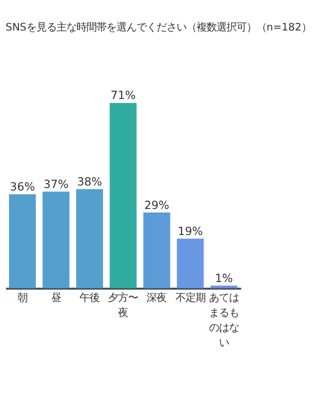  What do you see at coordinates (223, 321) in the screenshot?
I see `x-tick-label: あてはまるものはない` at bounding box center [223, 321].